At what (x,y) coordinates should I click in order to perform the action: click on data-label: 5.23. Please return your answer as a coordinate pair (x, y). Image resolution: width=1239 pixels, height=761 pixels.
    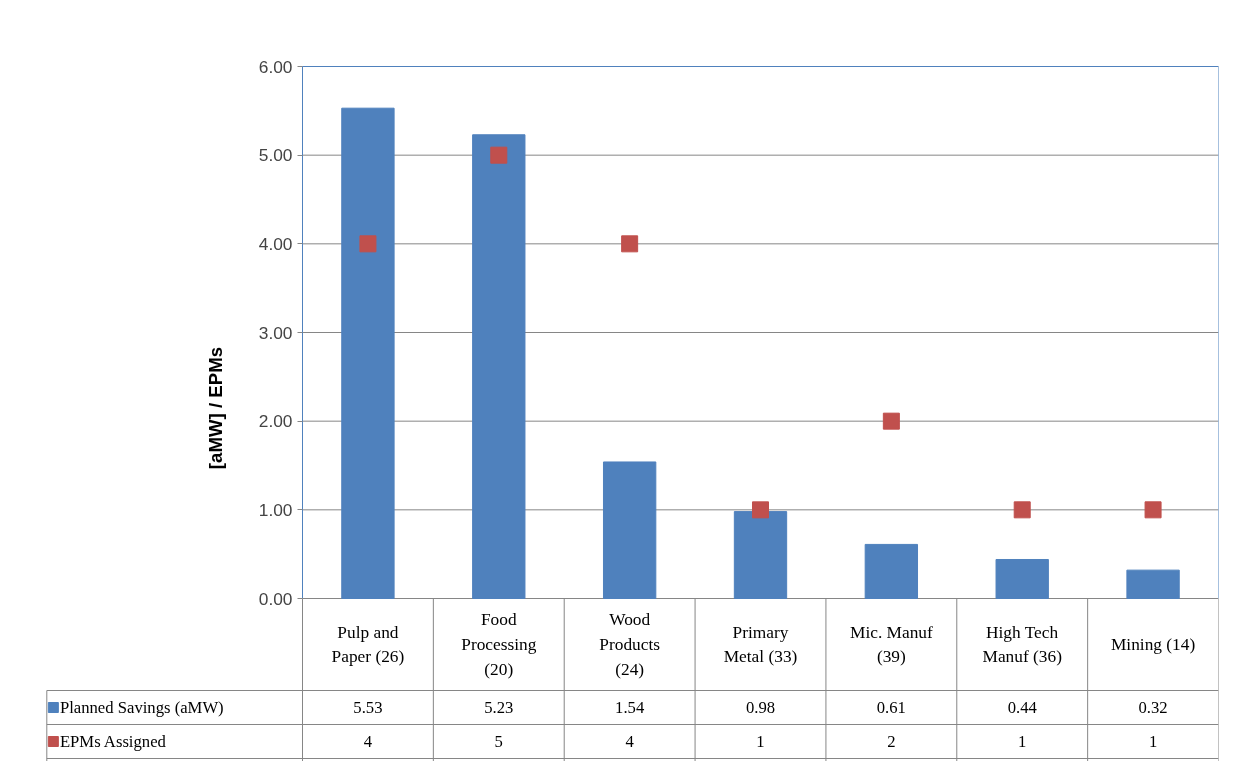
    Looking at the image, I should click on (499, 707).